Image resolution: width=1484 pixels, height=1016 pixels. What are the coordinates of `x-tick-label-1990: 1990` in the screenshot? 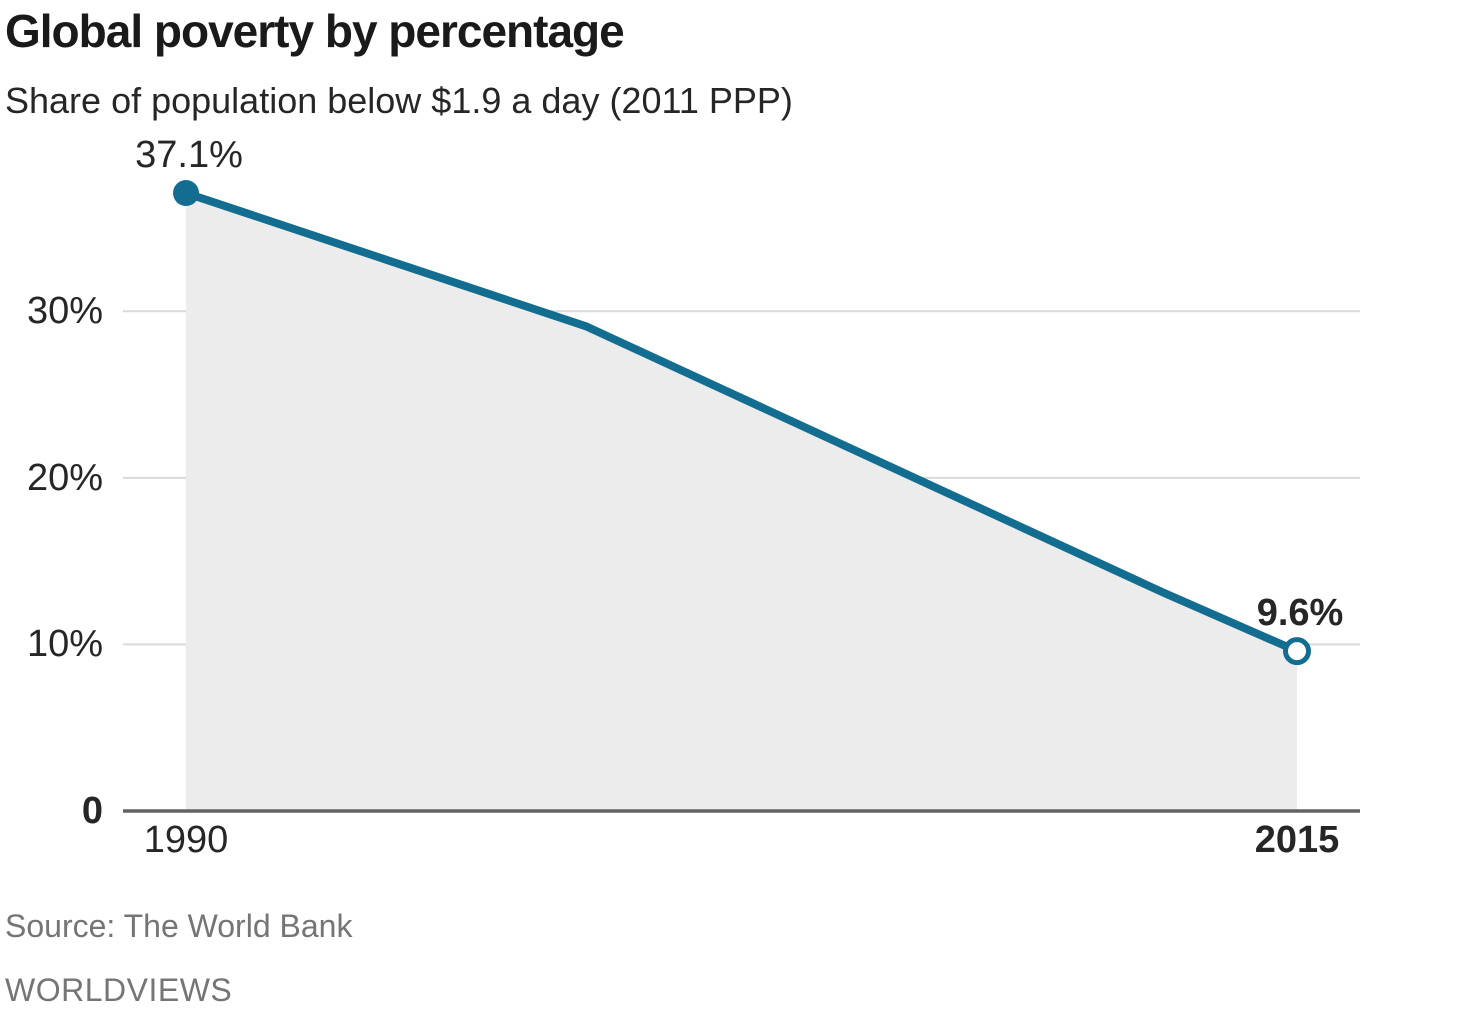 It's located at (186, 840).